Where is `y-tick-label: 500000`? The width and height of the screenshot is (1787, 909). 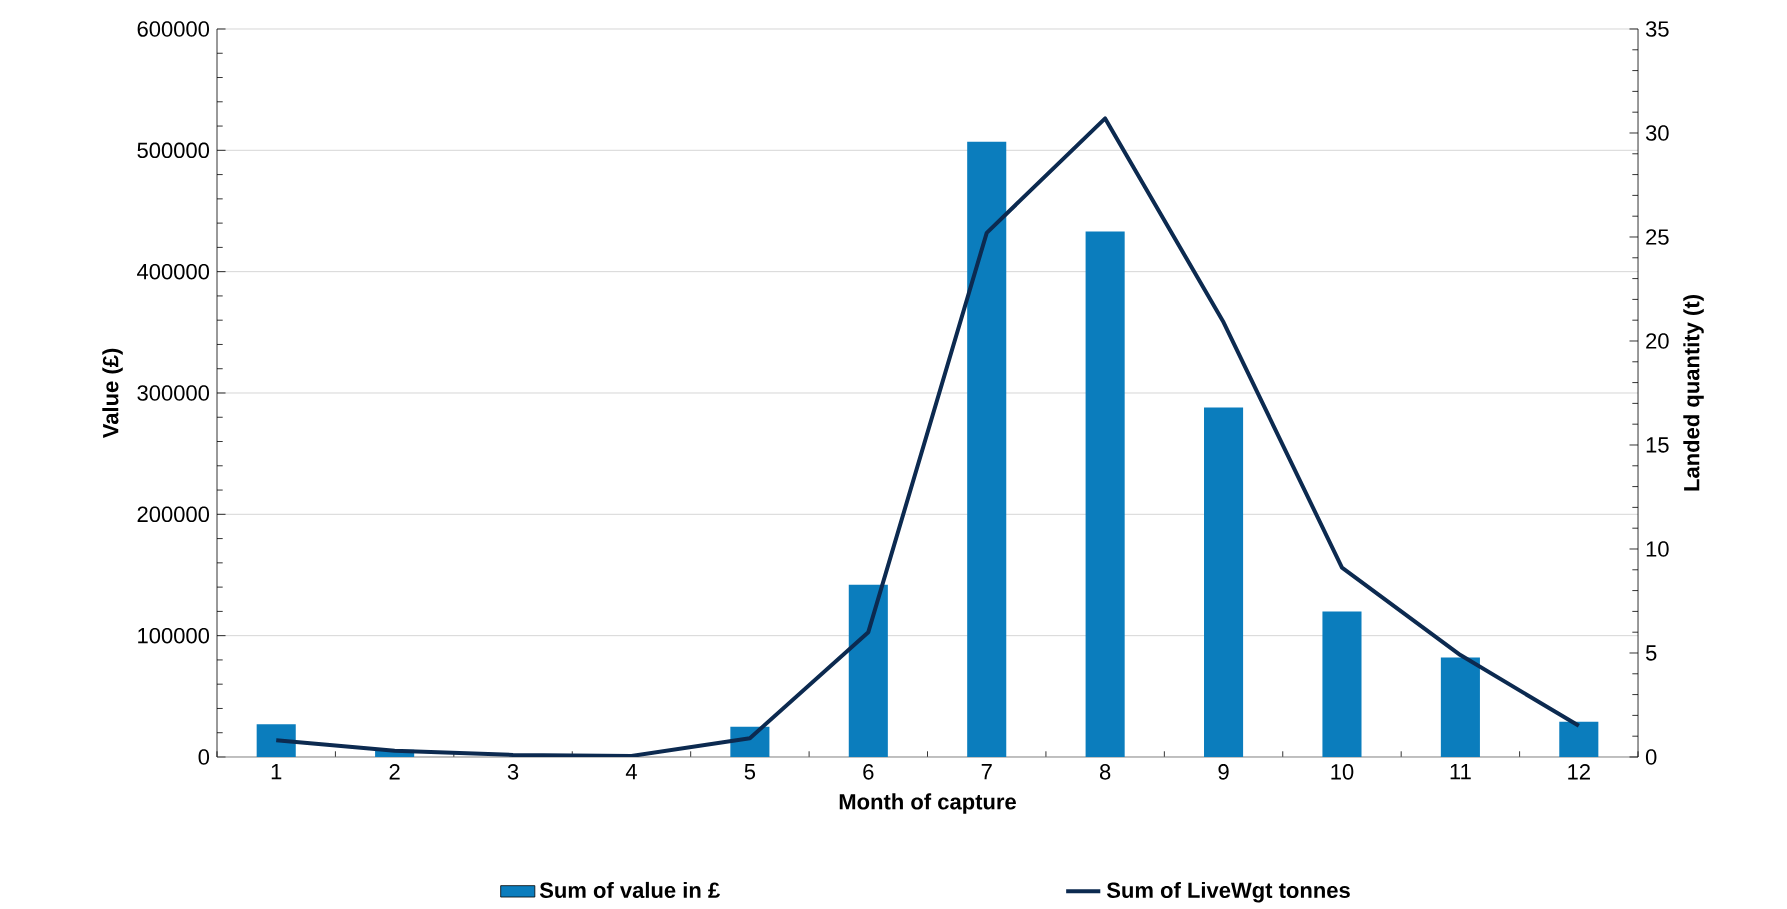
y-tick-label: 500000 is located at coordinates (173, 150).